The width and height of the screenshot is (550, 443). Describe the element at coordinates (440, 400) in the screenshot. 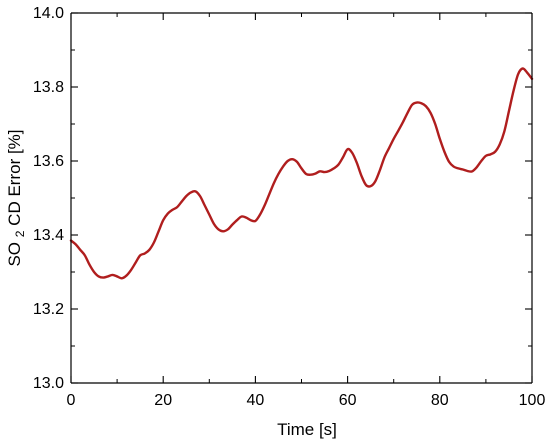

I see `x-tick-label: 80` at that location.